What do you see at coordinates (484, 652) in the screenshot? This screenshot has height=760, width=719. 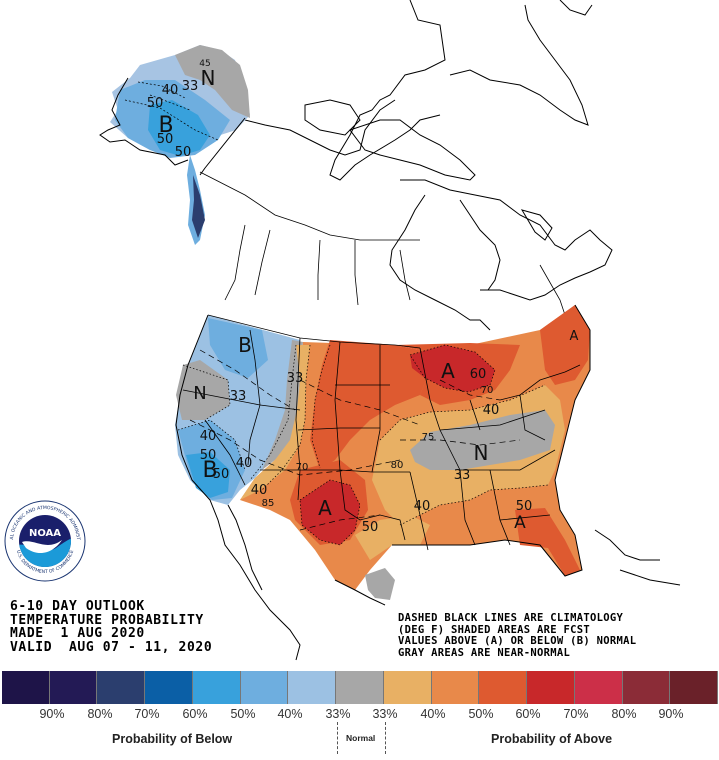 I see `note-line-4: GRAY AREAS ARE NEAR-NORMAL` at bounding box center [484, 652].